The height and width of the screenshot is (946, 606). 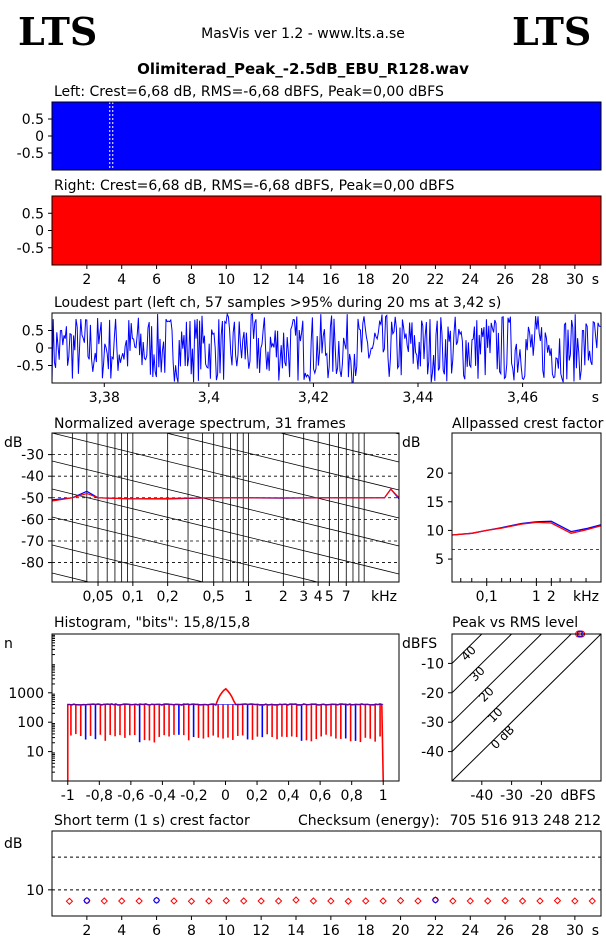 What do you see at coordinates (32, 499) in the screenshot?
I see `spectrum-ytick-label: -50` at bounding box center [32, 499].